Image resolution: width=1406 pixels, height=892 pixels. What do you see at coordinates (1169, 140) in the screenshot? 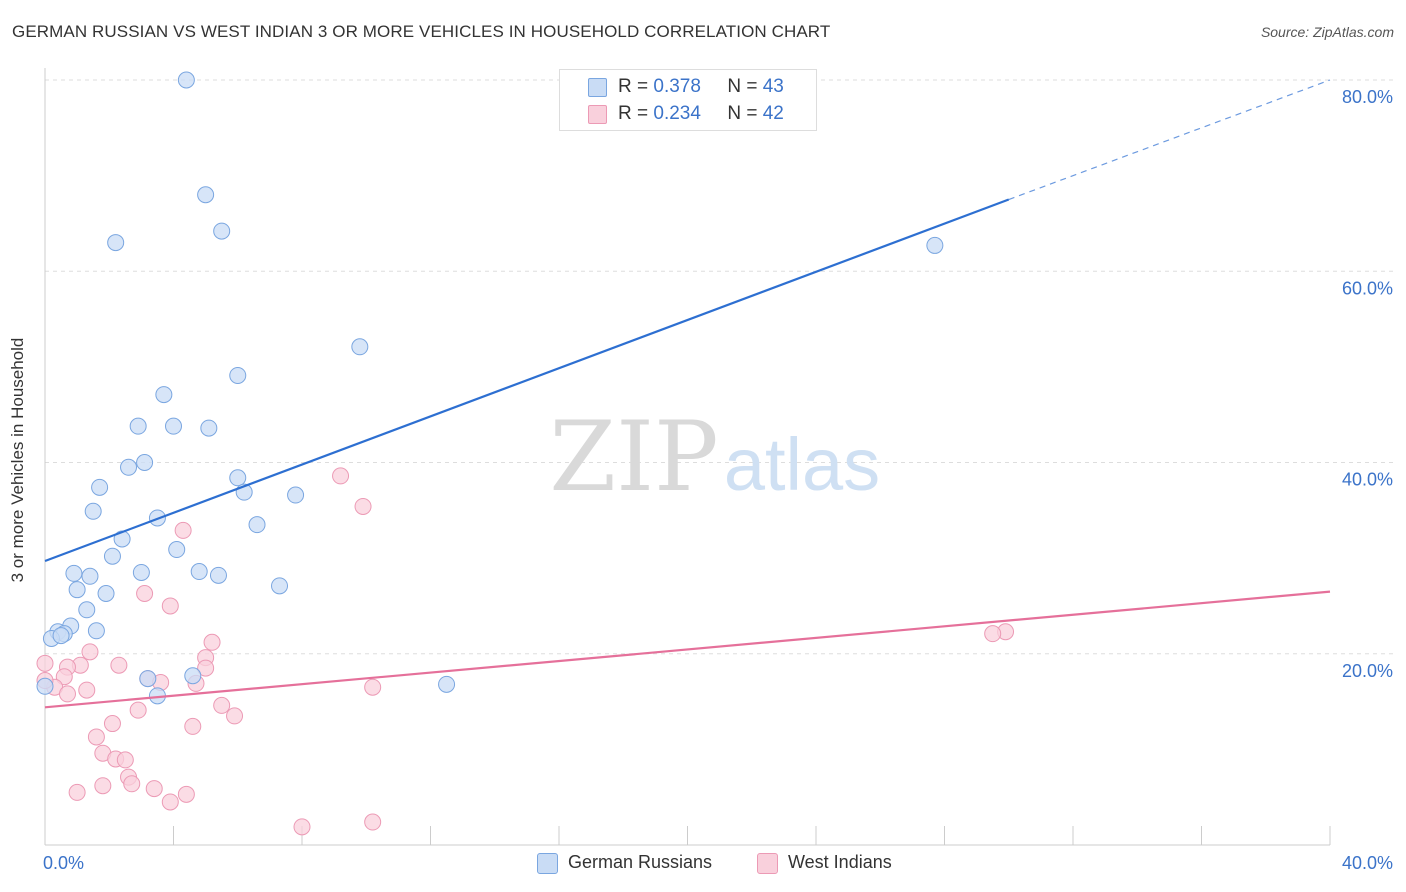
I see `german-russians-trend-extension` at bounding box center [1169, 140].